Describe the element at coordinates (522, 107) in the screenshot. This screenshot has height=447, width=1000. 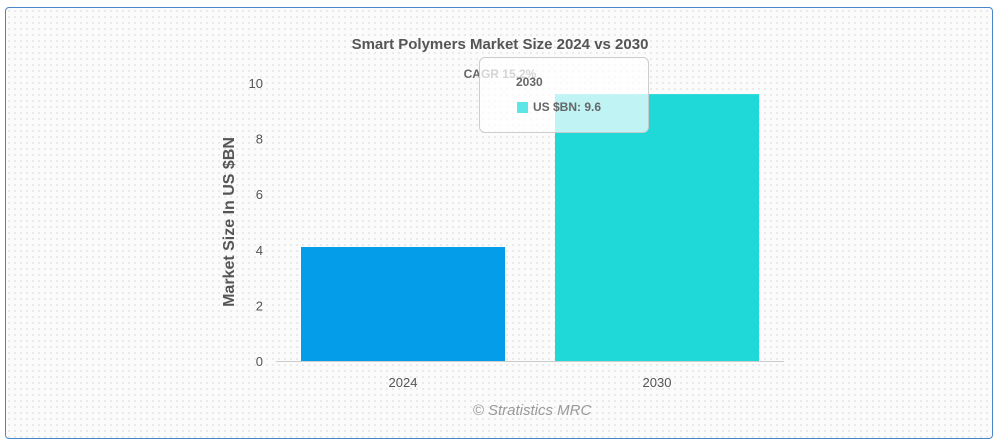
I see `tooltip-swatch` at that location.